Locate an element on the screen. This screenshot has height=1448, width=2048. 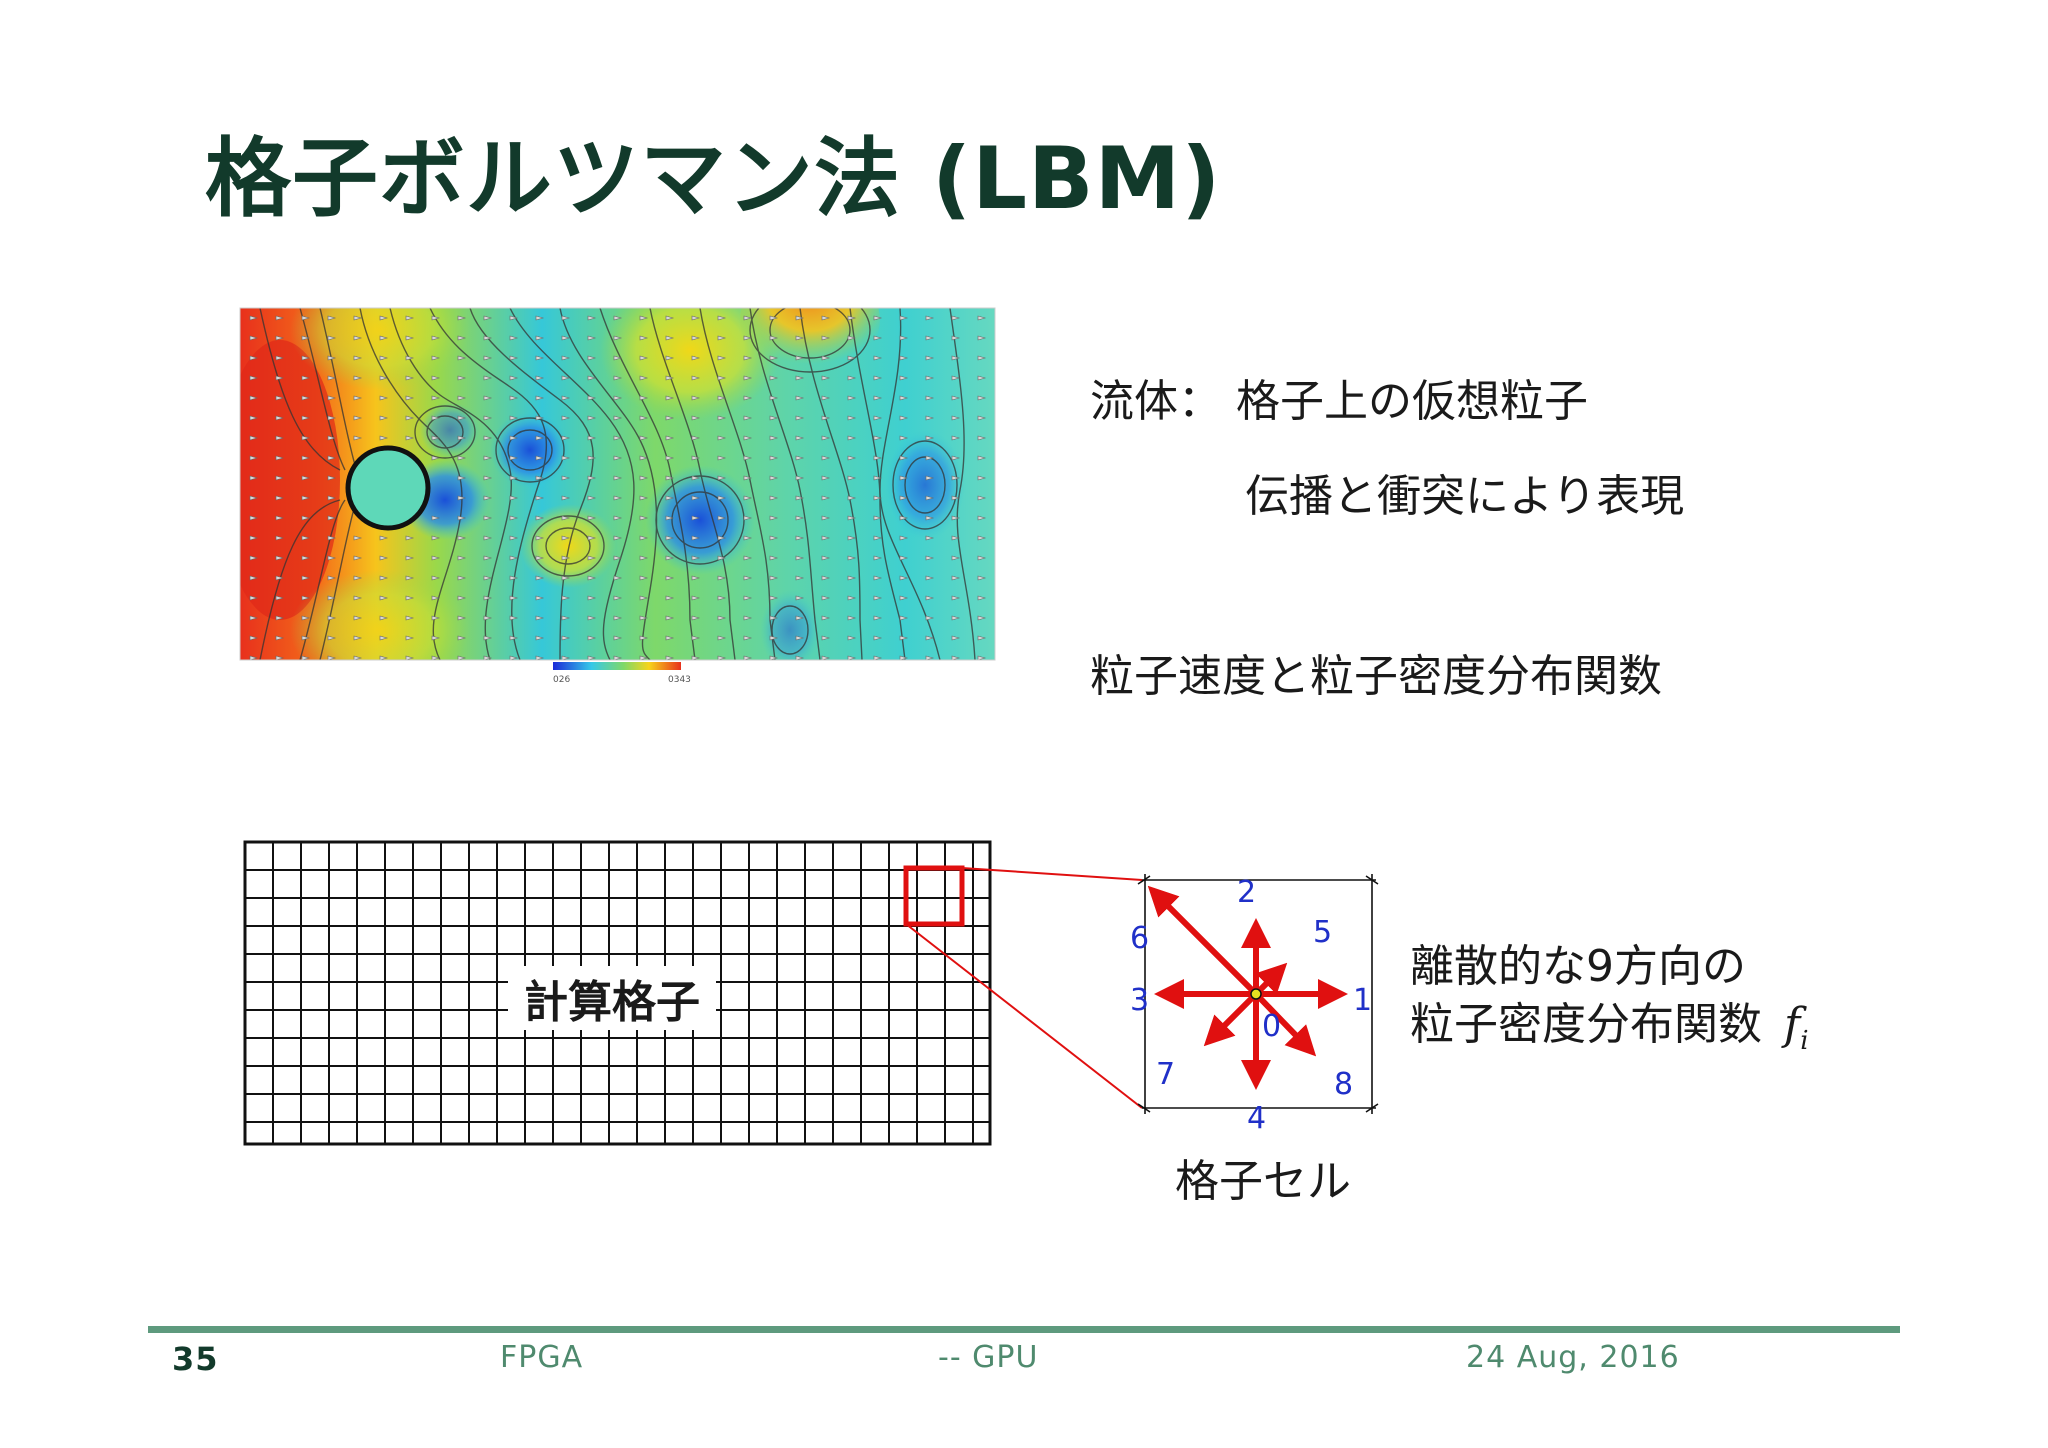
distribution-desc-line1: 離散的な9方向の is located at coordinates (1578, 966).